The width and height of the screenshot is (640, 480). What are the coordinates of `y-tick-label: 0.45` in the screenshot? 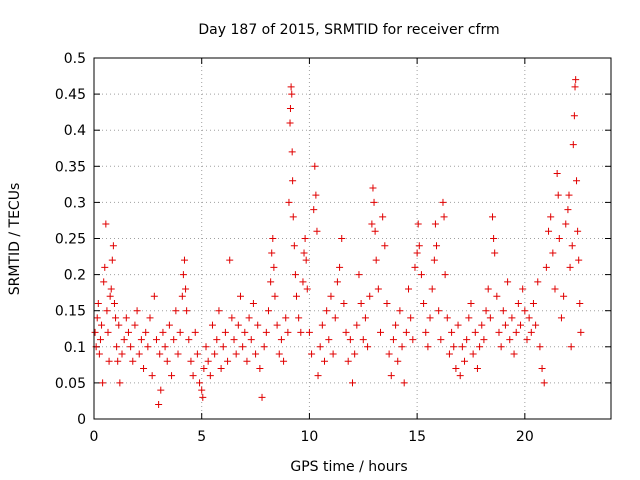 It's located at (70, 95).